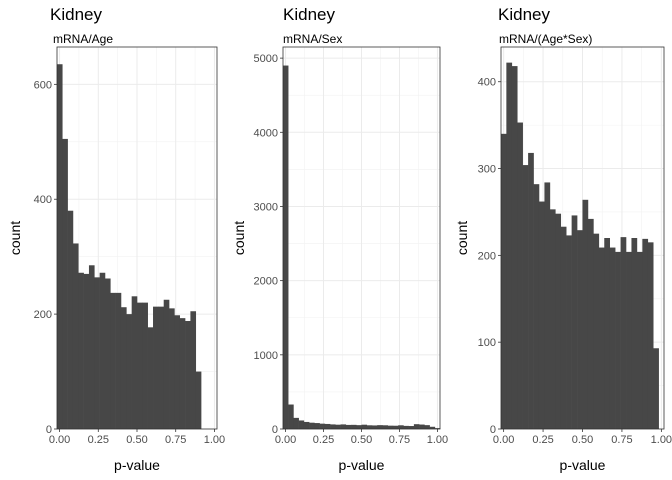  What do you see at coordinates (487, 170) in the screenshot?
I see `y-tick-label: 300` at bounding box center [487, 170].